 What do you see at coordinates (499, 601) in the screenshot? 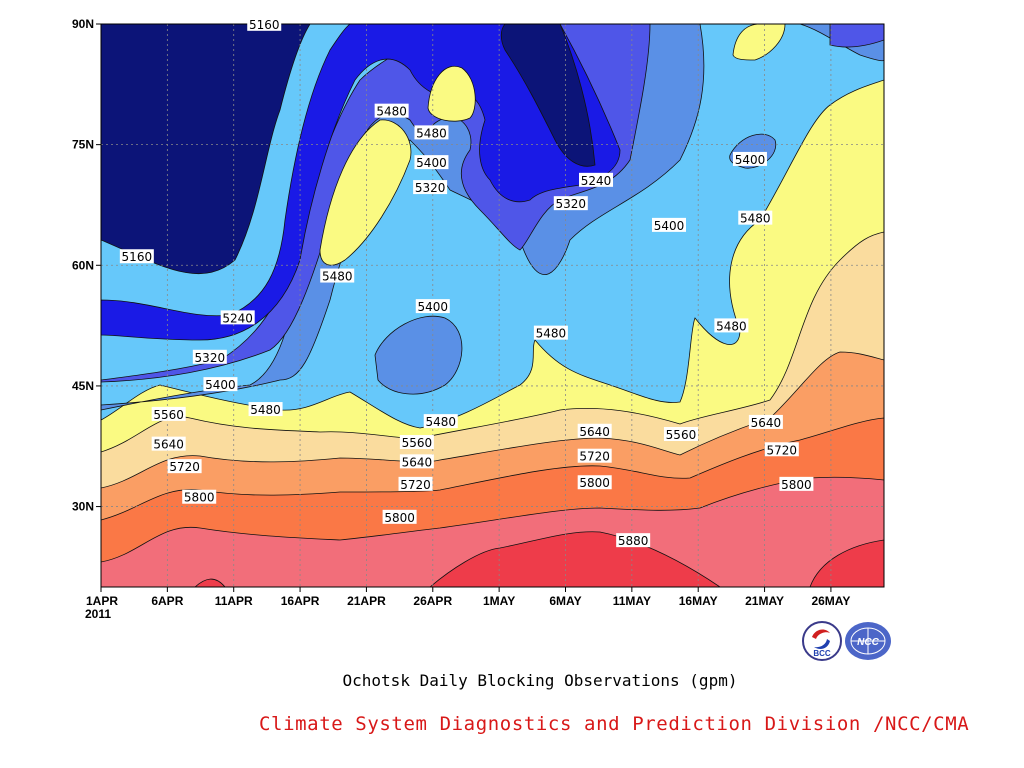
I see `x-tick-label: 1MAY` at bounding box center [499, 601].